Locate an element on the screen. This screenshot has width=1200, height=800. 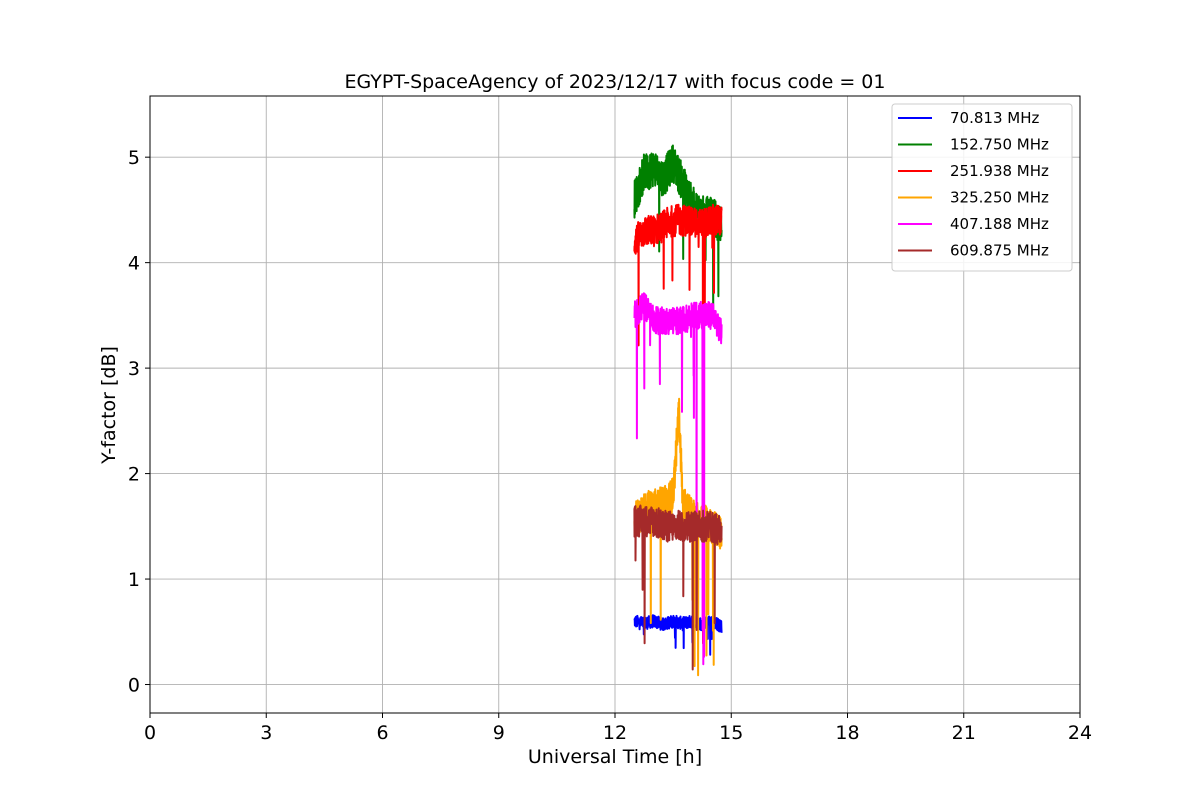
legend-label: 251.938 MHz is located at coordinates (999, 171).